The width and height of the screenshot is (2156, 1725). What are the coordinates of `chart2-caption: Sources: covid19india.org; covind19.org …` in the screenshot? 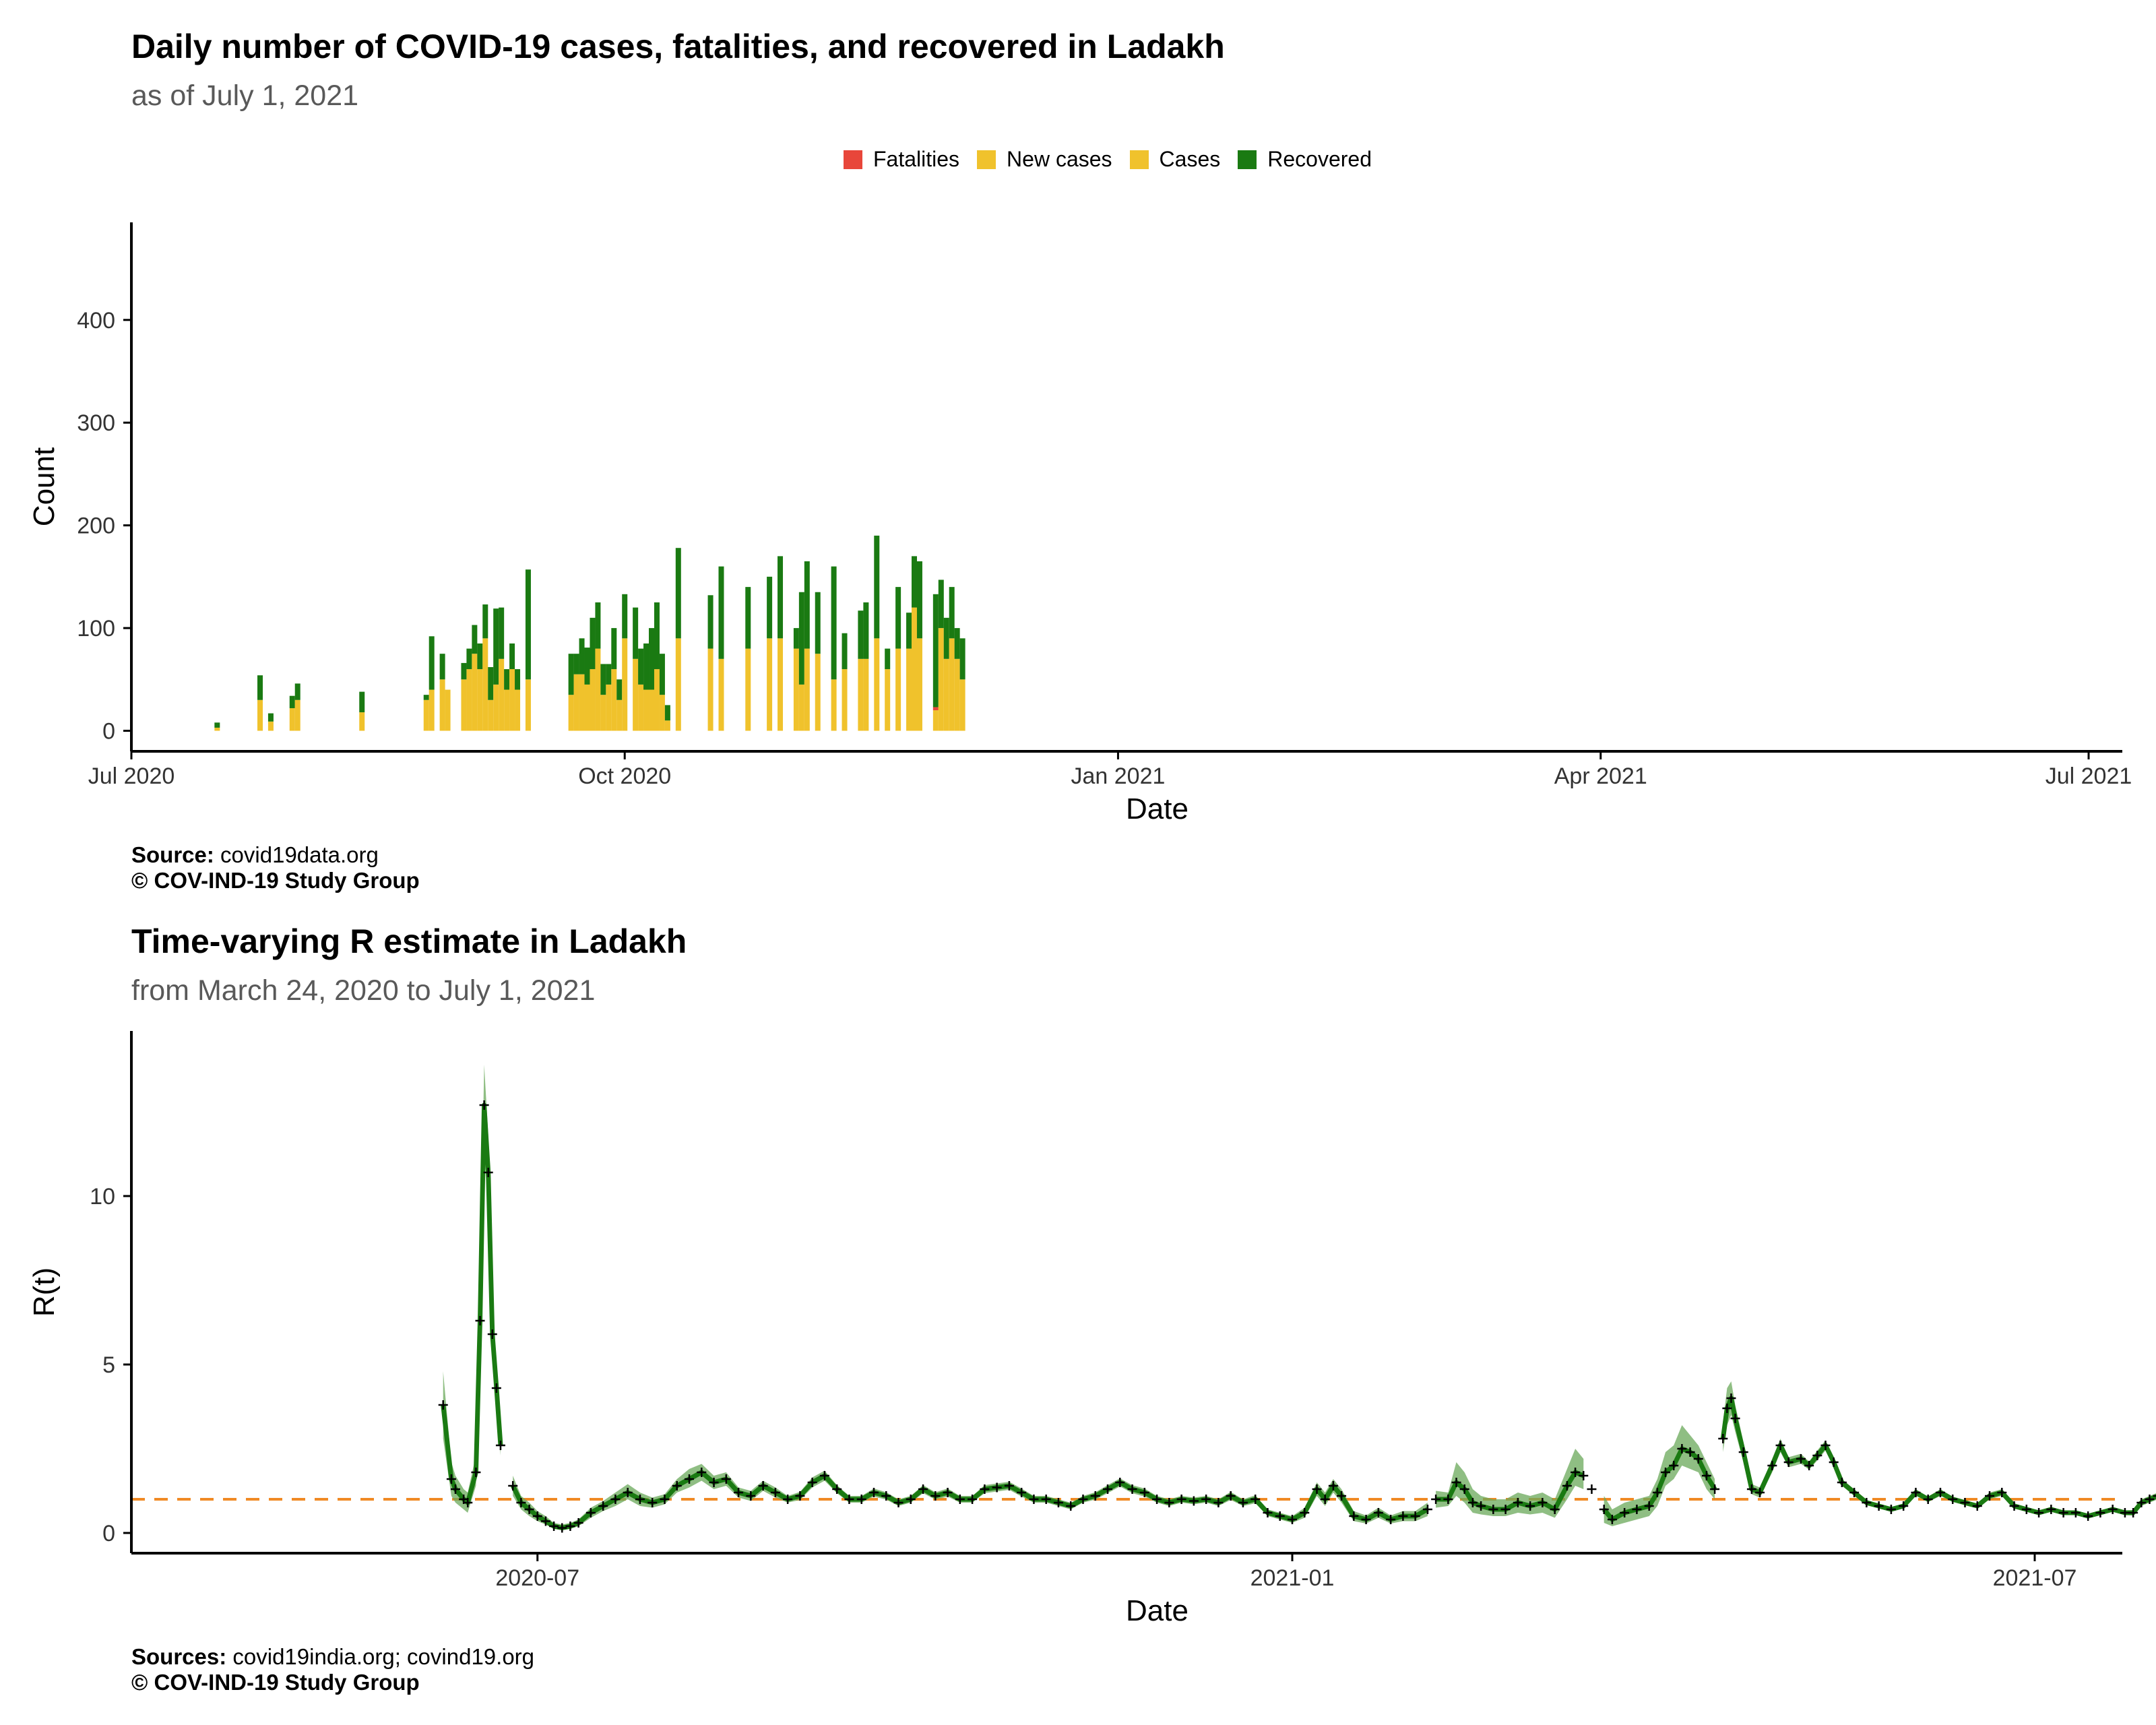 It's located at (332, 1669).